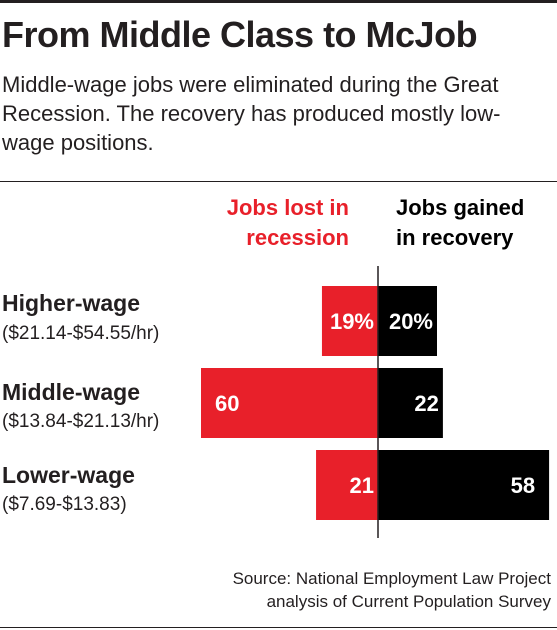 This screenshot has width=557, height=630. I want to click on bar-gained-higher-wage, so click(407, 321).